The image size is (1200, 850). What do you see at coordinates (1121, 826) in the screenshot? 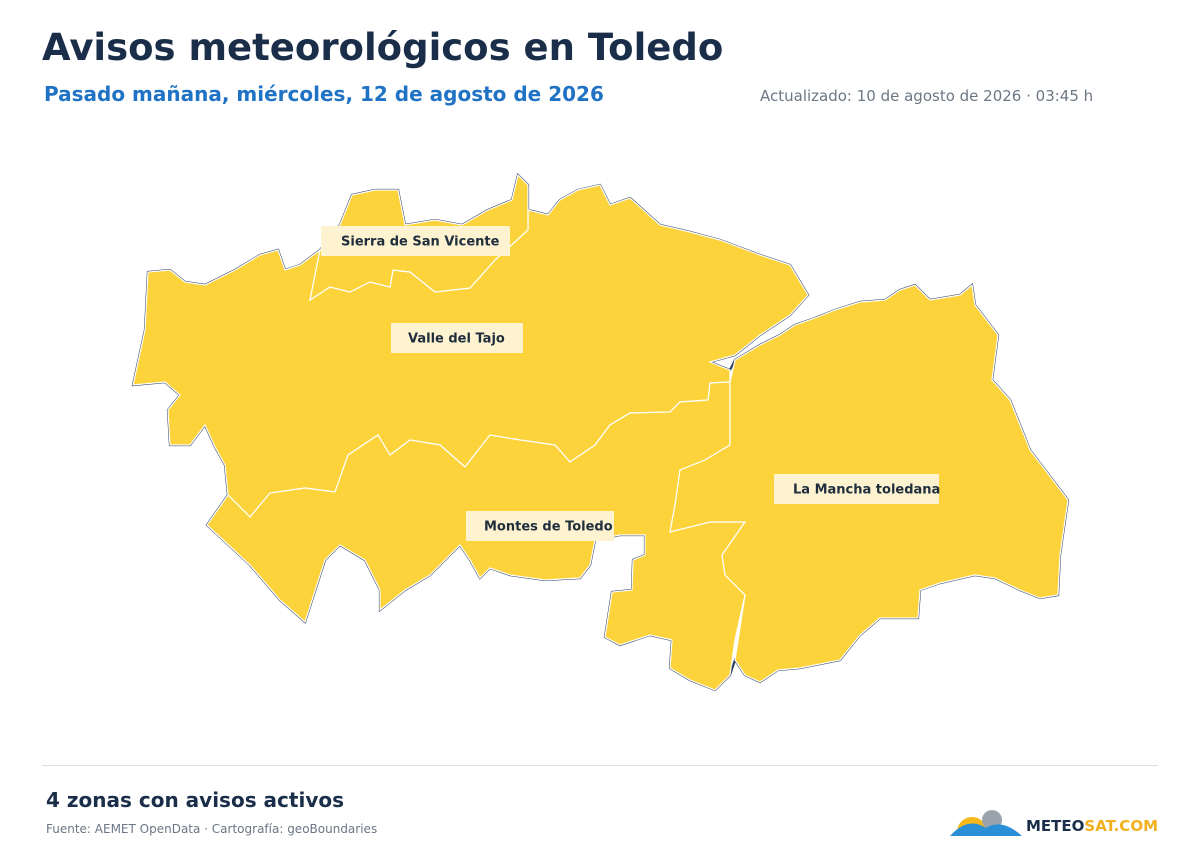
I see `logo-part: SAT.COM` at bounding box center [1121, 826].